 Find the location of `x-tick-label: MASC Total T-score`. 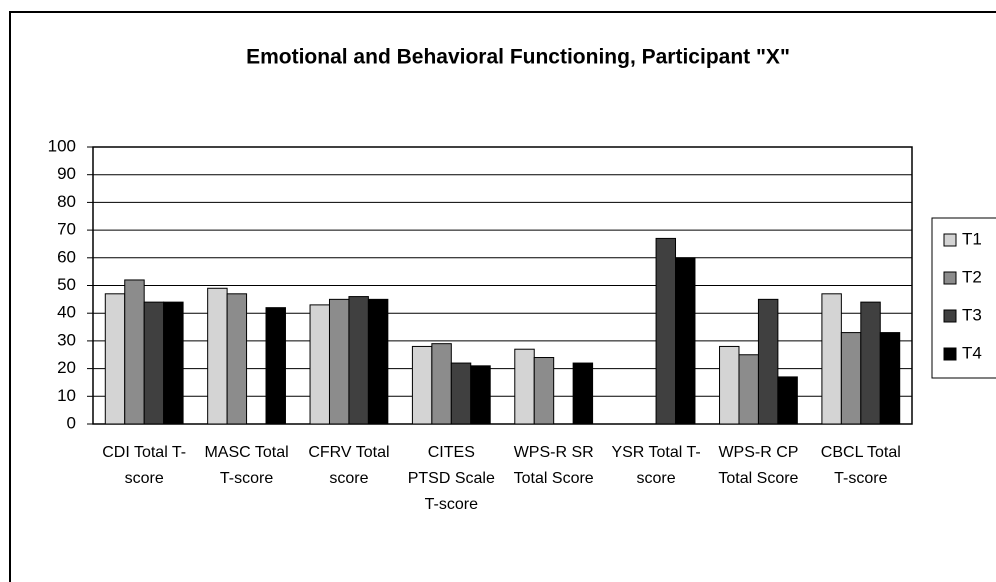

x-tick-label: MASC Total T-score is located at coordinates (246, 465).